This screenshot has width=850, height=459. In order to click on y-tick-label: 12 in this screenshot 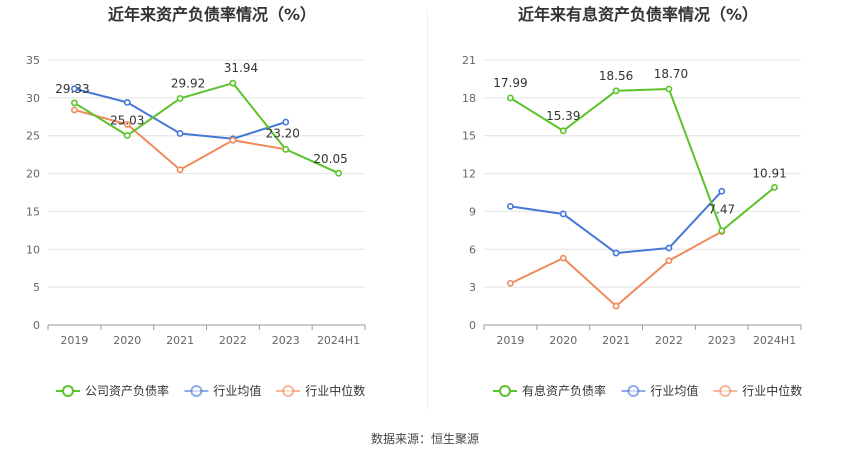, I will do `click(469, 174)`.